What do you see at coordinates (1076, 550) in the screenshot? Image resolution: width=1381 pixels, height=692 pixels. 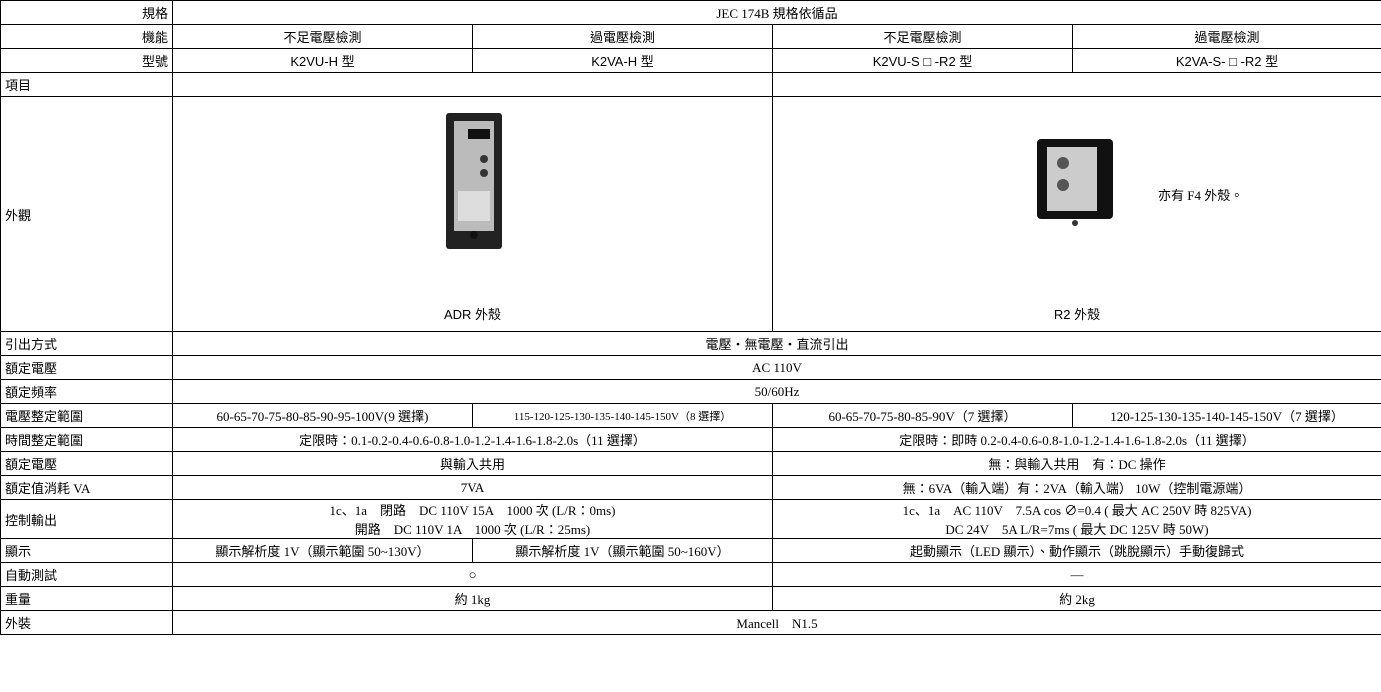 I see `cell: 起動顯示（LED 顯示）、動作顯示（跳脫顯示）手動復歸式` at bounding box center [1076, 550].